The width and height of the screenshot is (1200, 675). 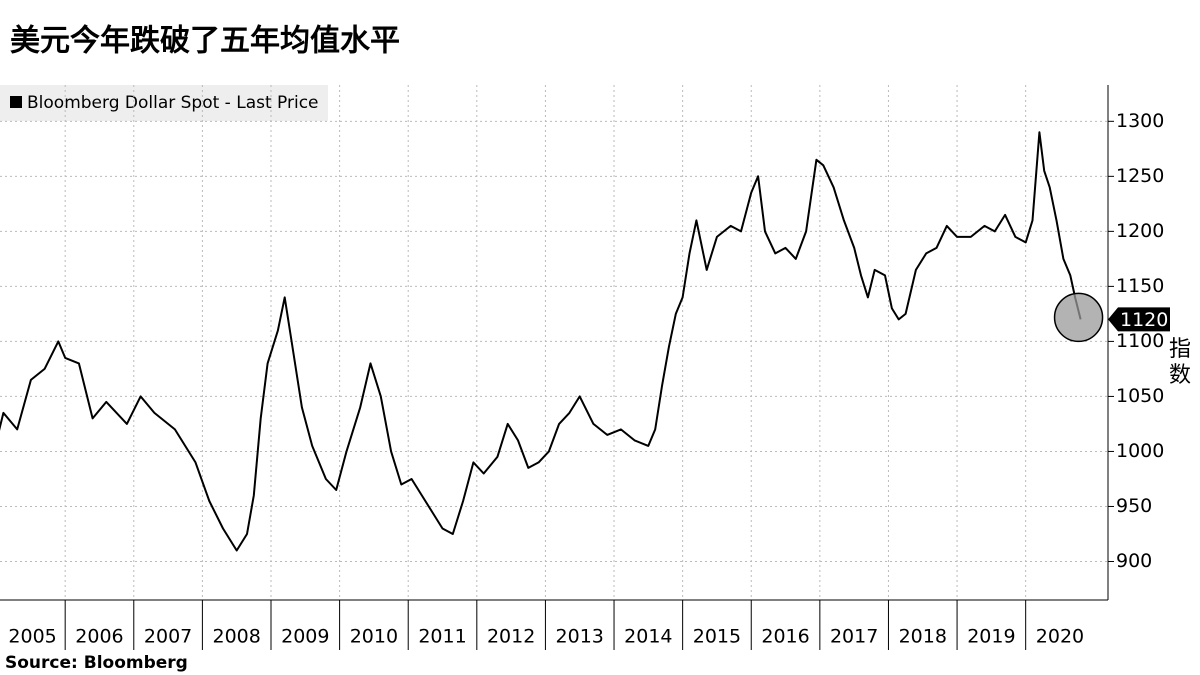 What do you see at coordinates (1140, 341) in the screenshot?
I see `y-tick-label: 1100` at bounding box center [1140, 341].